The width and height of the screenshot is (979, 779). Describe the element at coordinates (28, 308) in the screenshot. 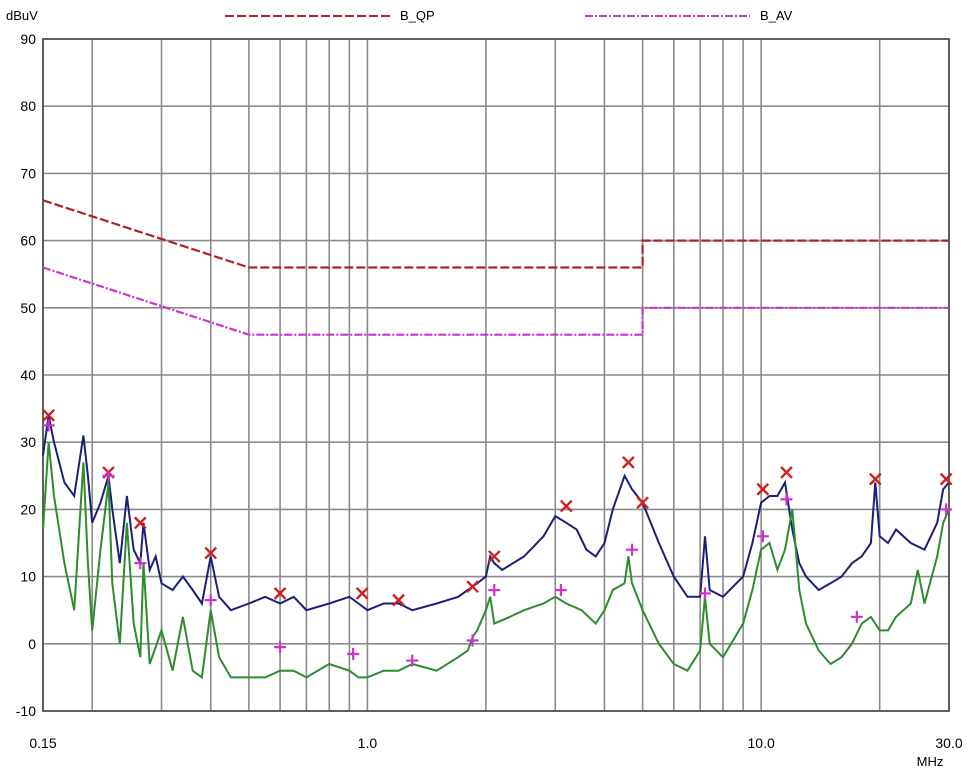

I see `y-tick-label-6: 50` at that location.